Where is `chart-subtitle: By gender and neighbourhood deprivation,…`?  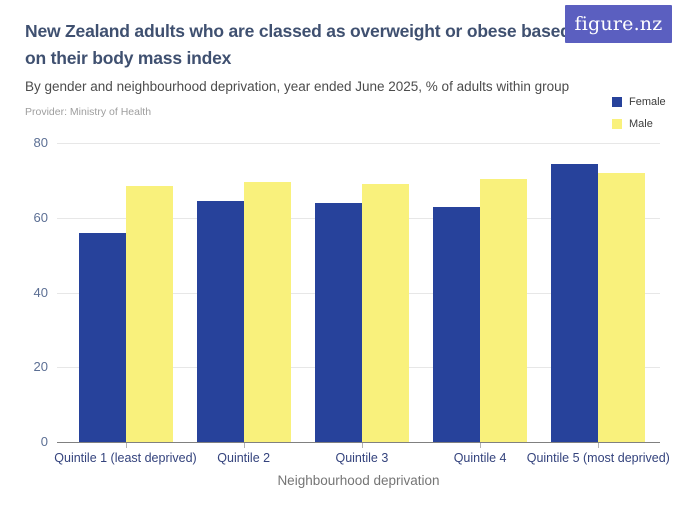 chart-subtitle: By gender and neighbourhood deprivation,… is located at coordinates (297, 86).